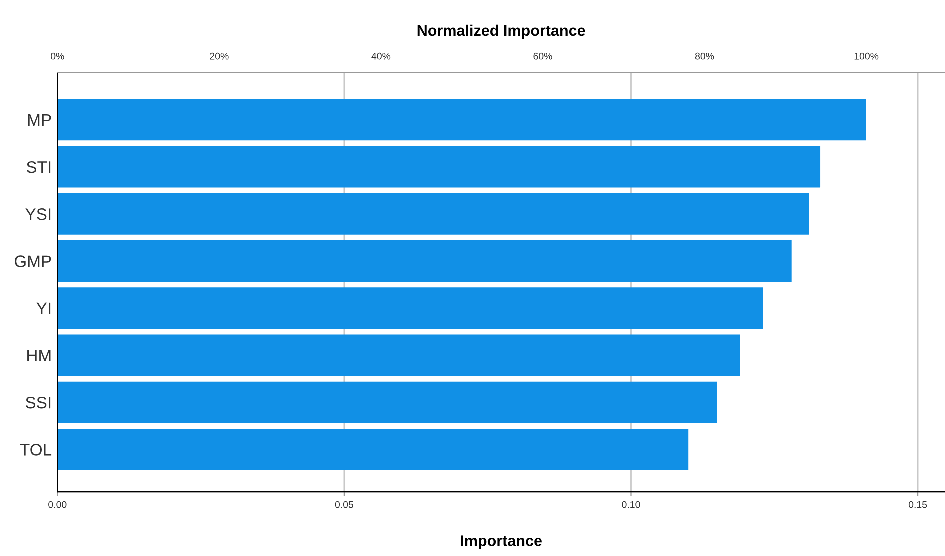 The width and height of the screenshot is (945, 556). Describe the element at coordinates (36, 450) in the screenshot. I see `y-tick-label: TOL` at that location.